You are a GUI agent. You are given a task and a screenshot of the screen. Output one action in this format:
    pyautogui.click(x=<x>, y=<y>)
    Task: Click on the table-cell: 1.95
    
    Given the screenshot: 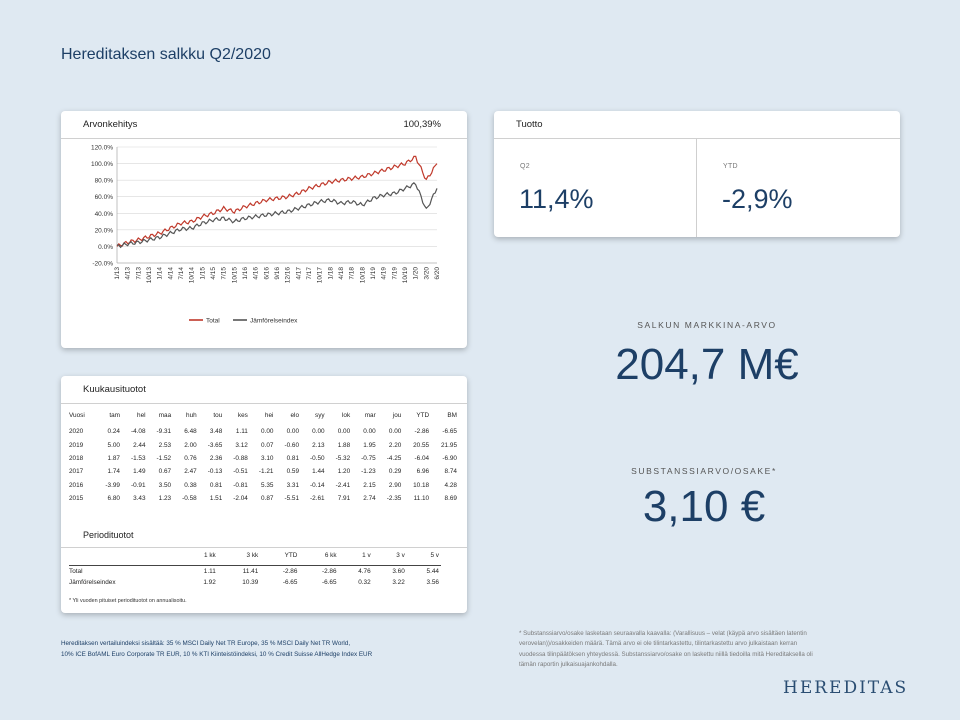 What is the action you would take?
    pyautogui.click(x=369, y=445)
    